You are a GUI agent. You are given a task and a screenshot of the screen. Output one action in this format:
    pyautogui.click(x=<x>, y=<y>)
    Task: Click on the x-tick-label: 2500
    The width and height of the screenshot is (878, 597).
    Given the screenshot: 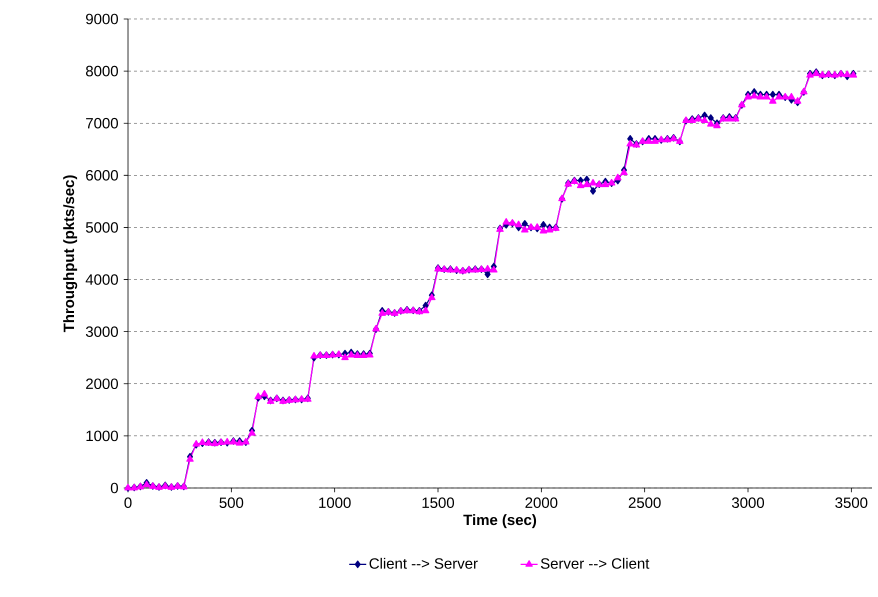 What is the action you would take?
    pyautogui.click(x=644, y=502)
    